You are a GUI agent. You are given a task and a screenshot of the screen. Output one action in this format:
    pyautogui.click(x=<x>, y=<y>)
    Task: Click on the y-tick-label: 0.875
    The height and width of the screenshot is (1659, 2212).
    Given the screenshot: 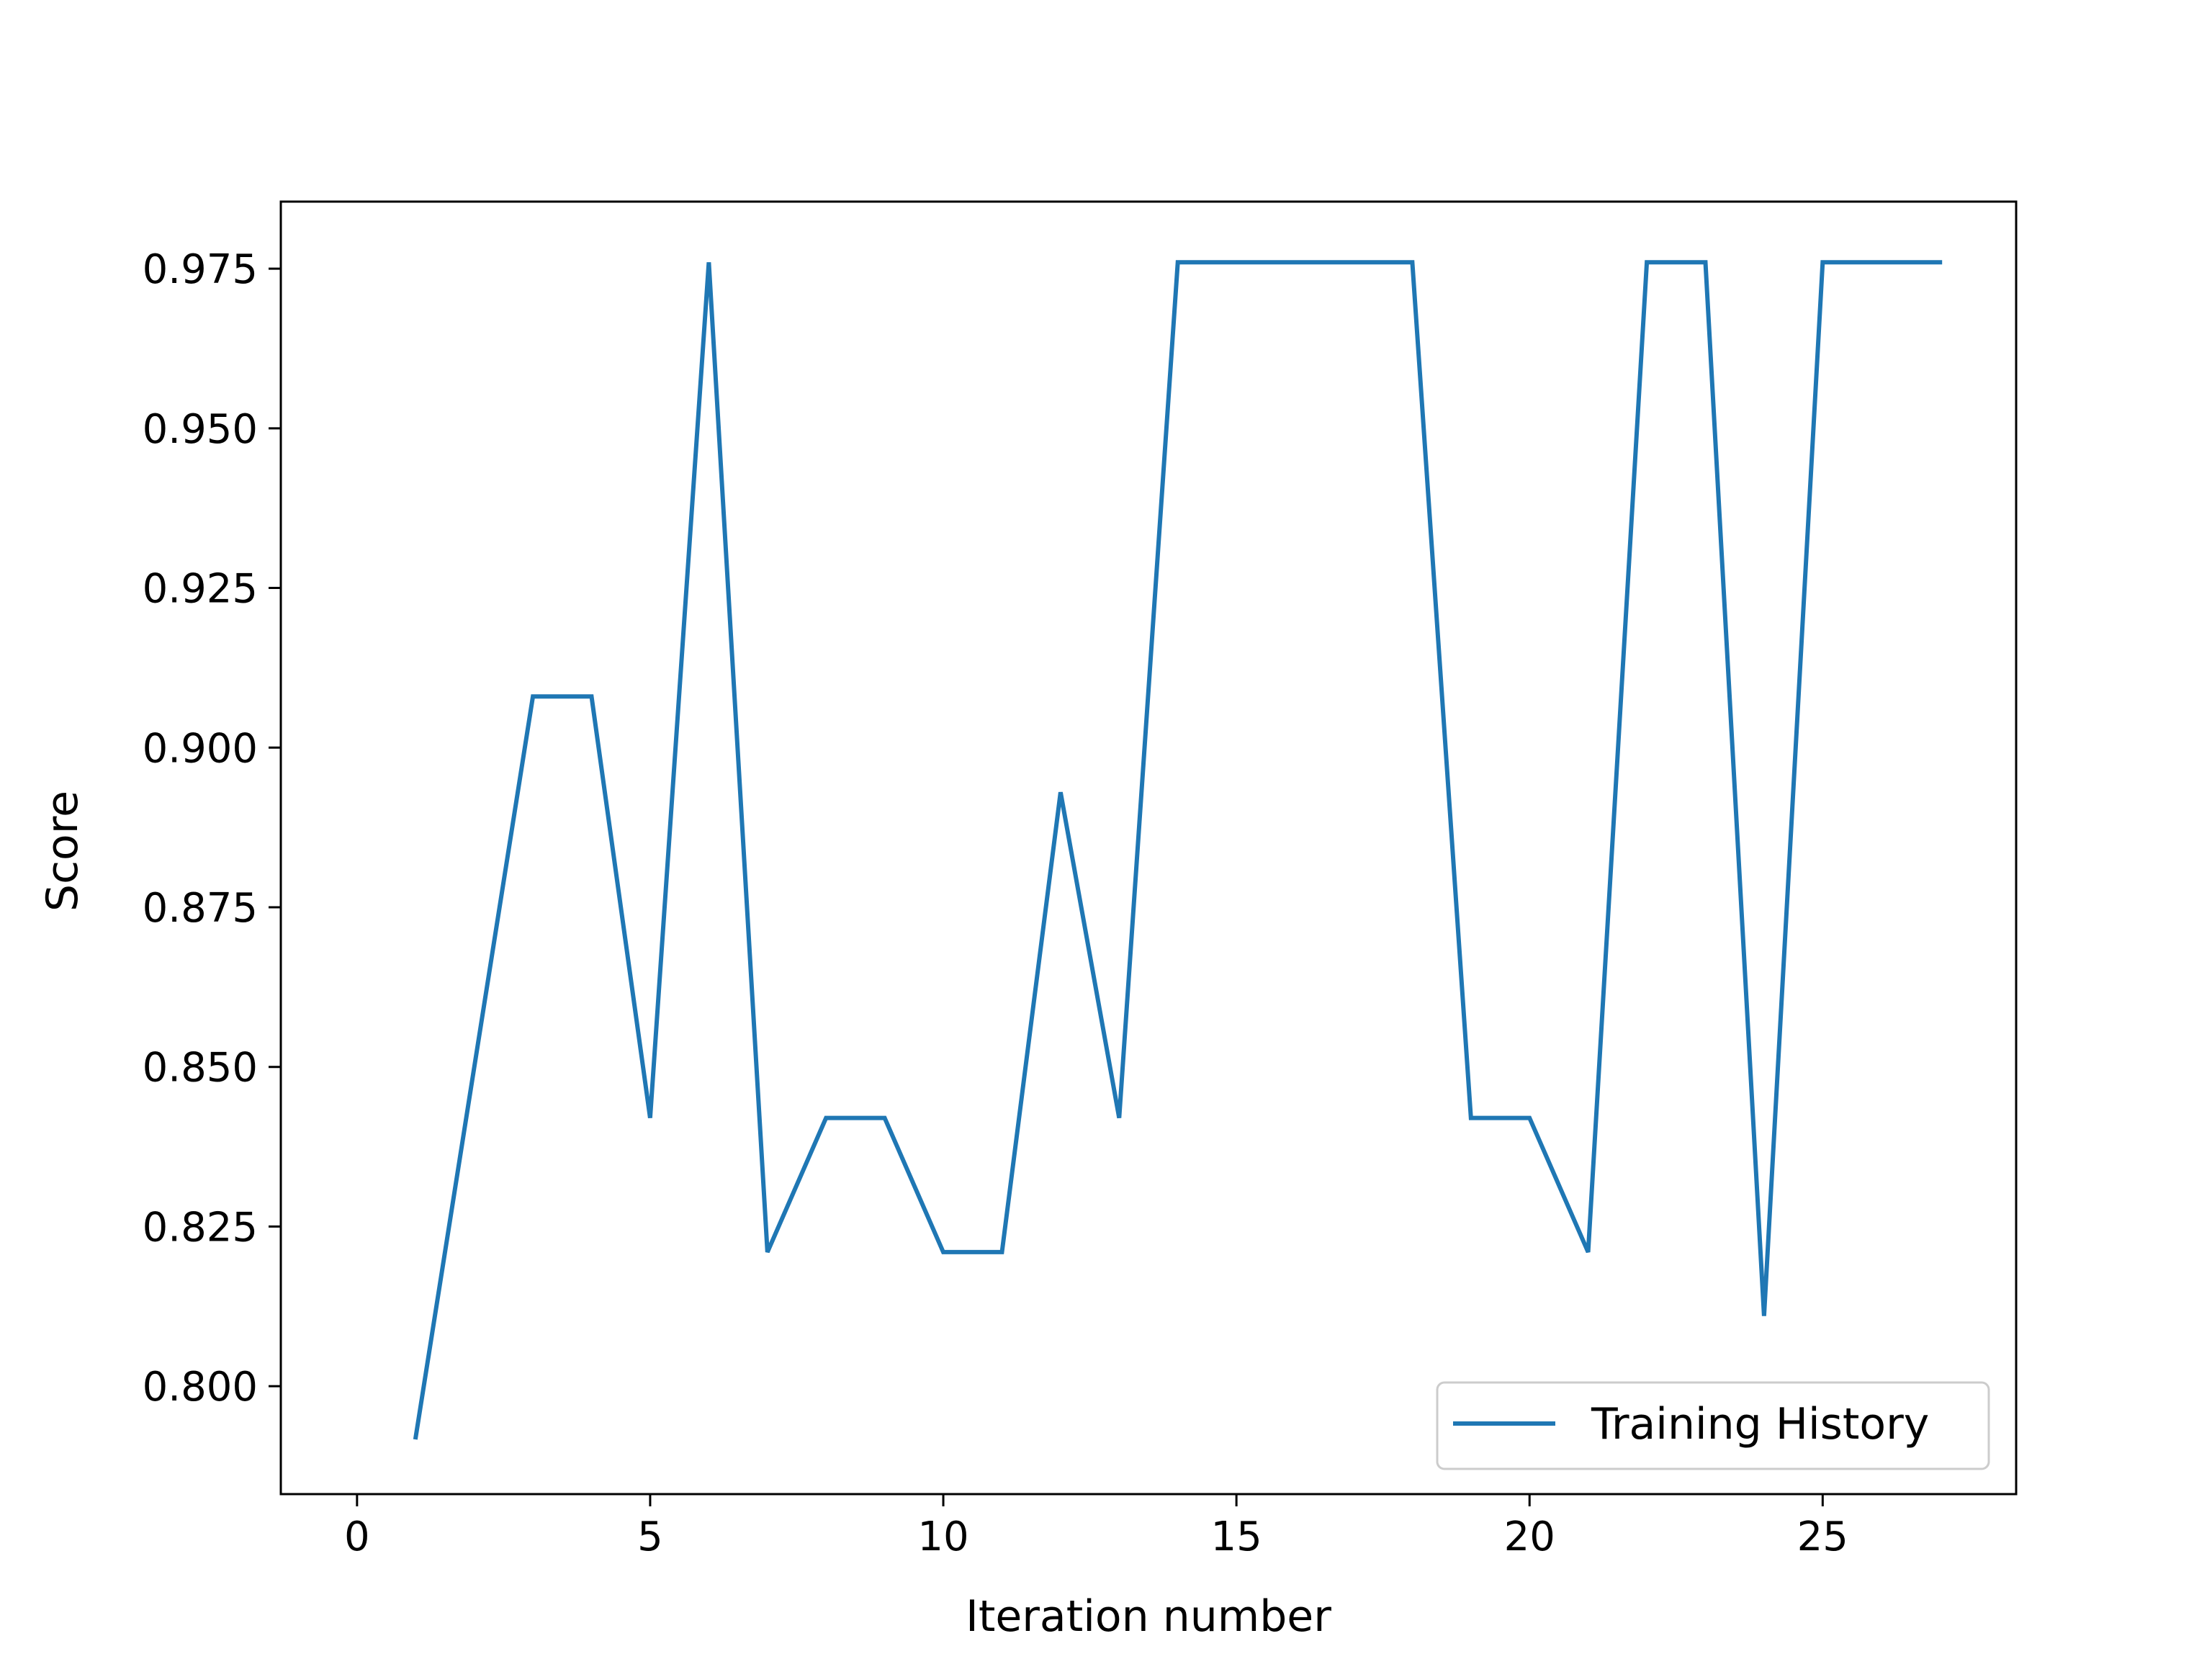 What is the action you would take?
    pyautogui.click(x=201, y=909)
    